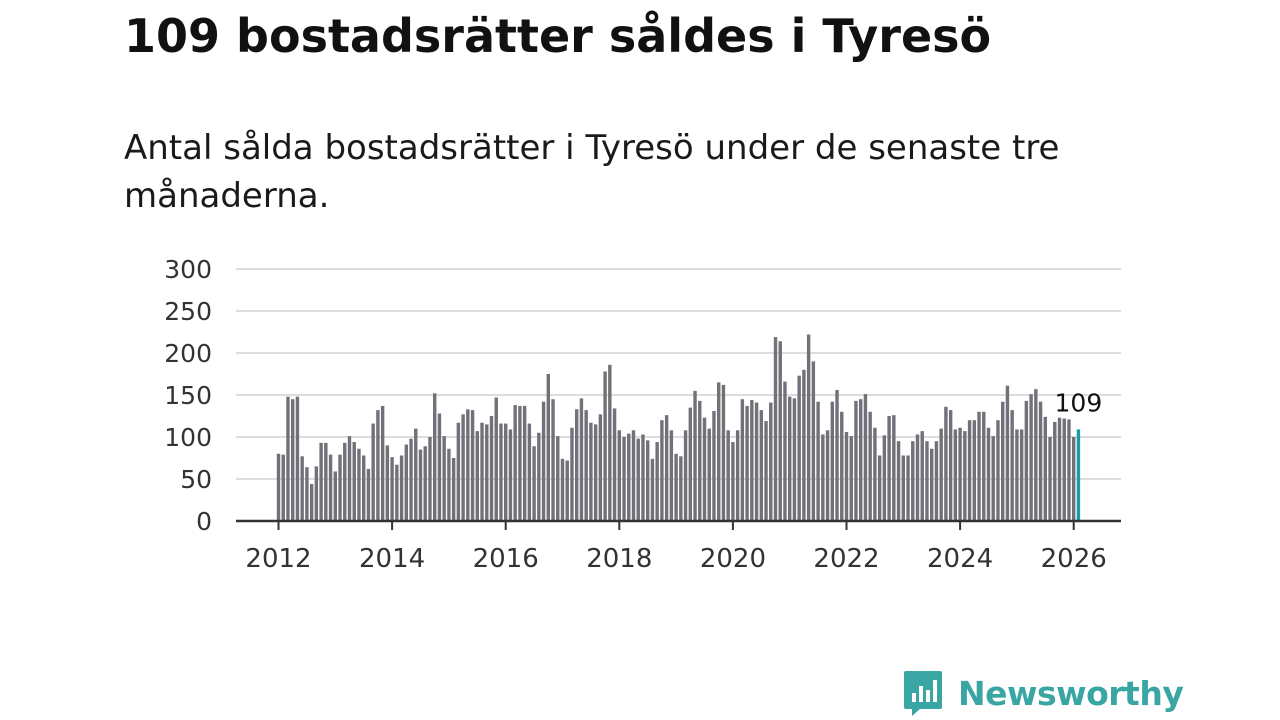 The width and height of the screenshot is (1280, 720). I want to click on y-tick-label: 250, so click(188, 311).